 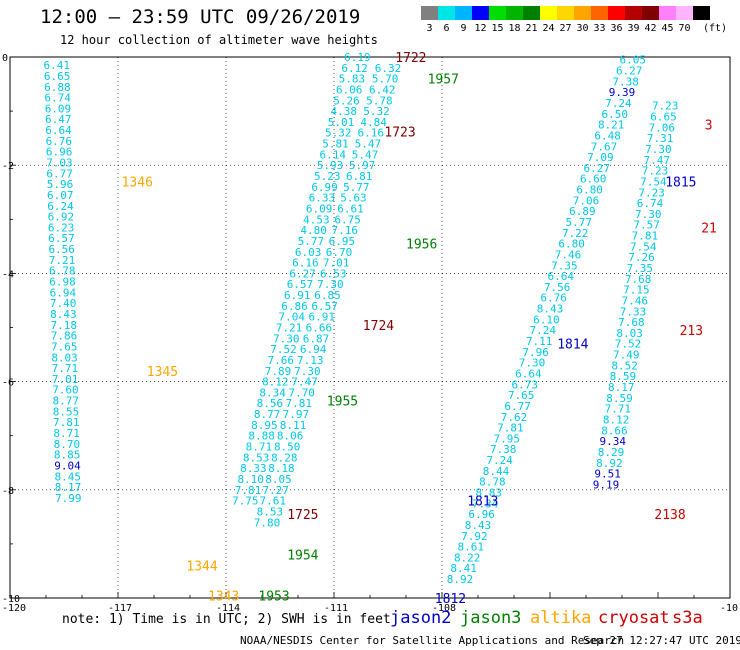 I want to click on swh-value: 6.76, so click(x=553, y=298).